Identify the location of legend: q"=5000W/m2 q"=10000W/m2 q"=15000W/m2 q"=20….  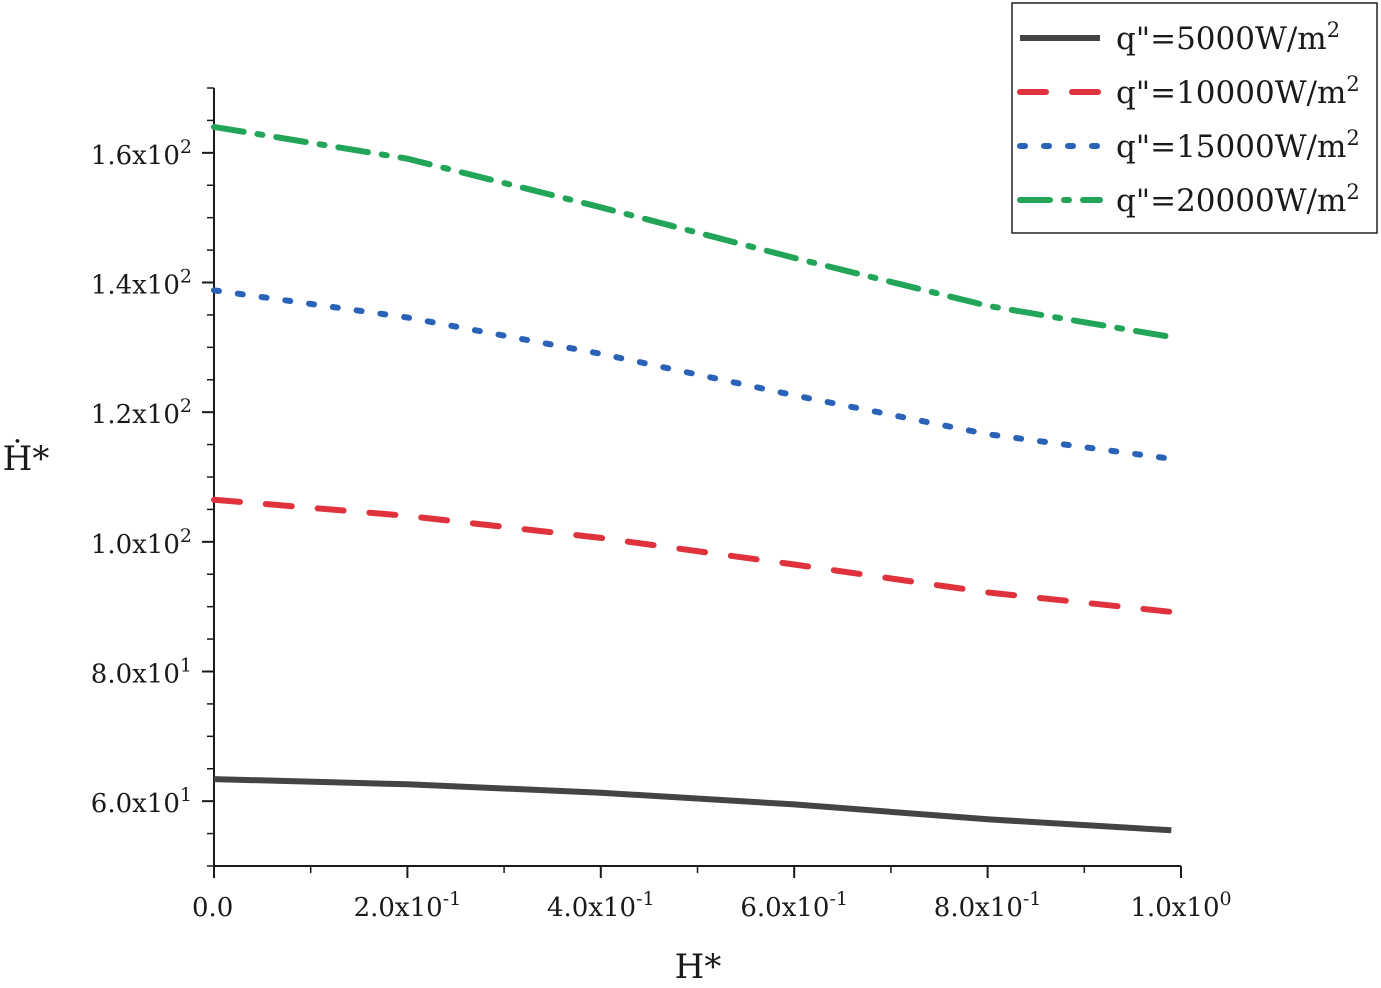
(1194, 118).